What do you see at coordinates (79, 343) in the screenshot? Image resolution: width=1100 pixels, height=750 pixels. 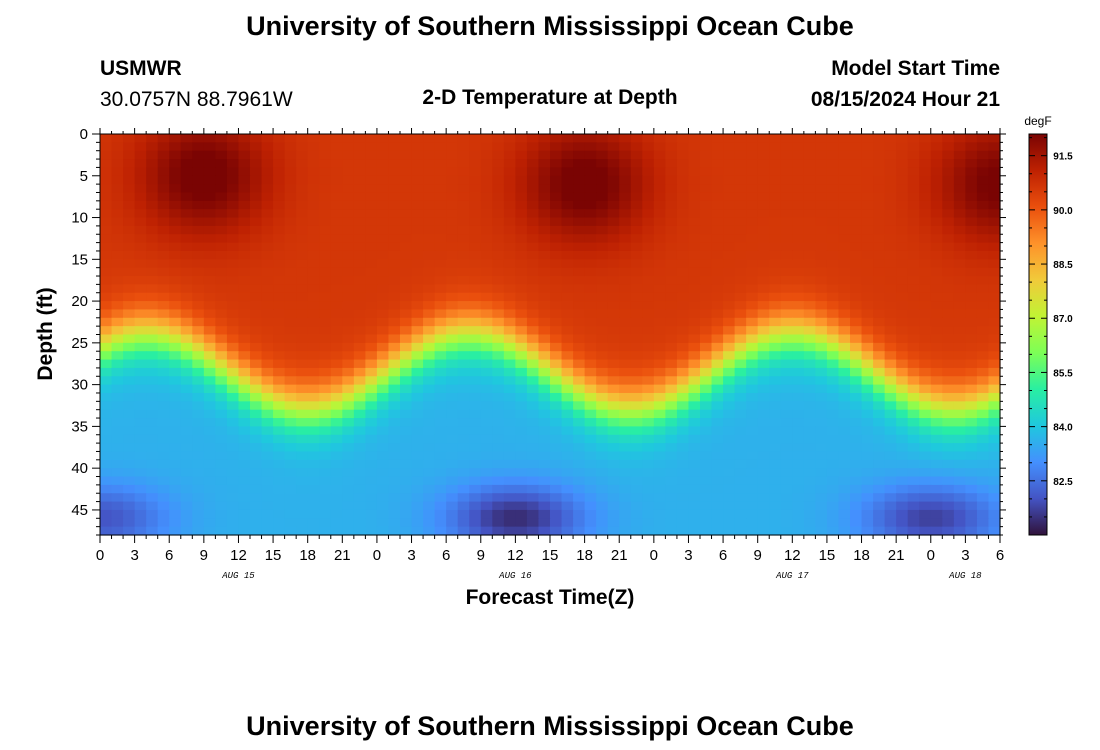 I see `y-tick-label: 25` at bounding box center [79, 343].